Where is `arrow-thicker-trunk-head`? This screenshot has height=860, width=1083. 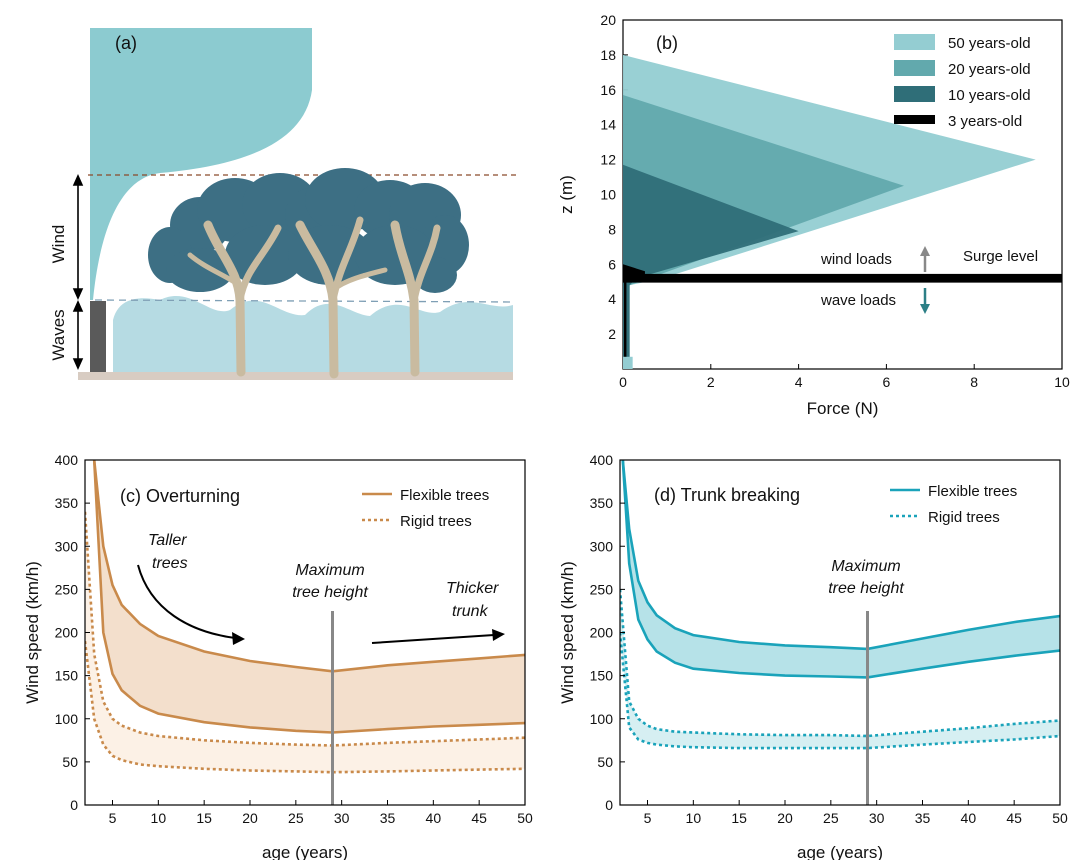
arrow-thicker-trunk-head is located at coordinates (498, 635).